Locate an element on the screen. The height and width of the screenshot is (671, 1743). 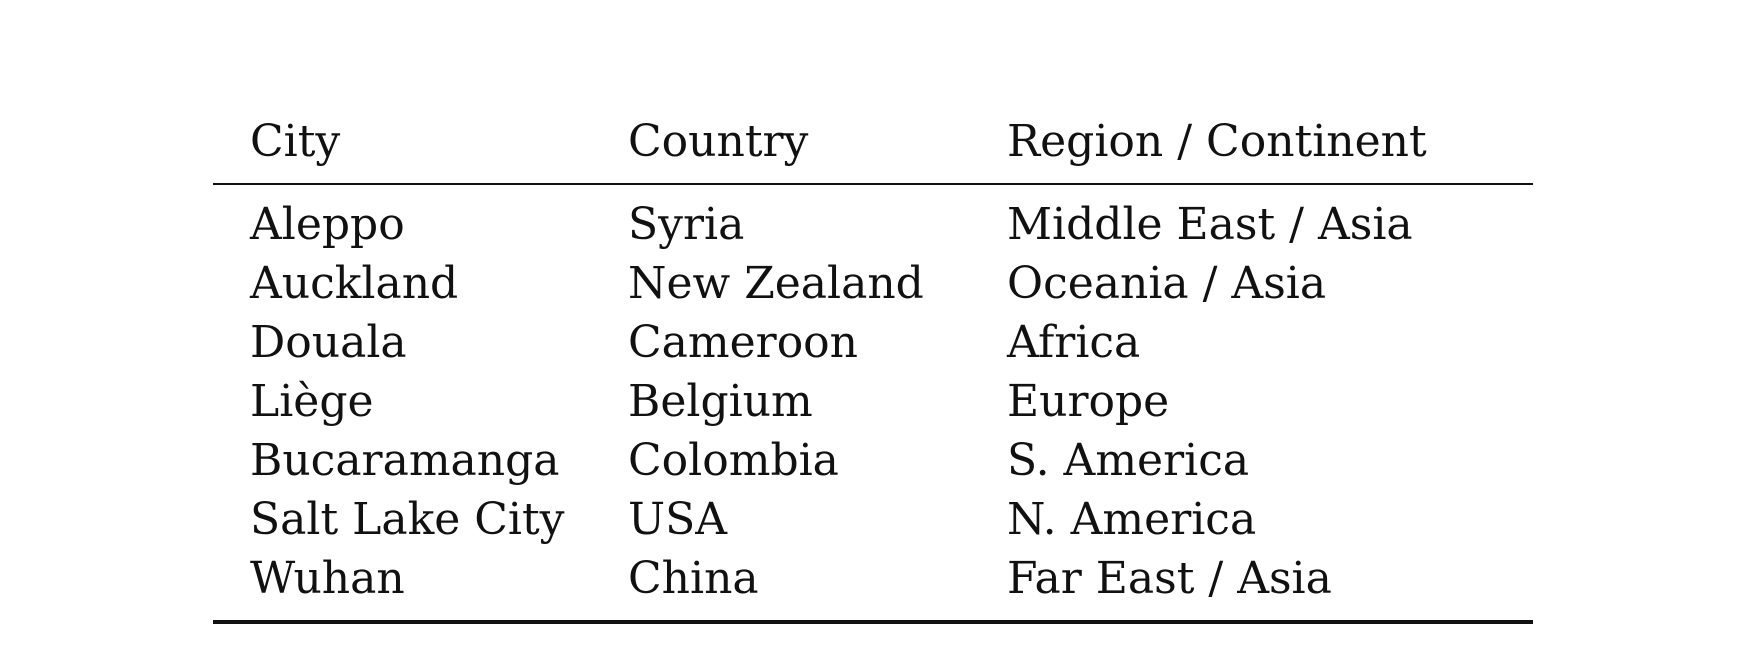
cell-region: Europe is located at coordinates (1088, 401).